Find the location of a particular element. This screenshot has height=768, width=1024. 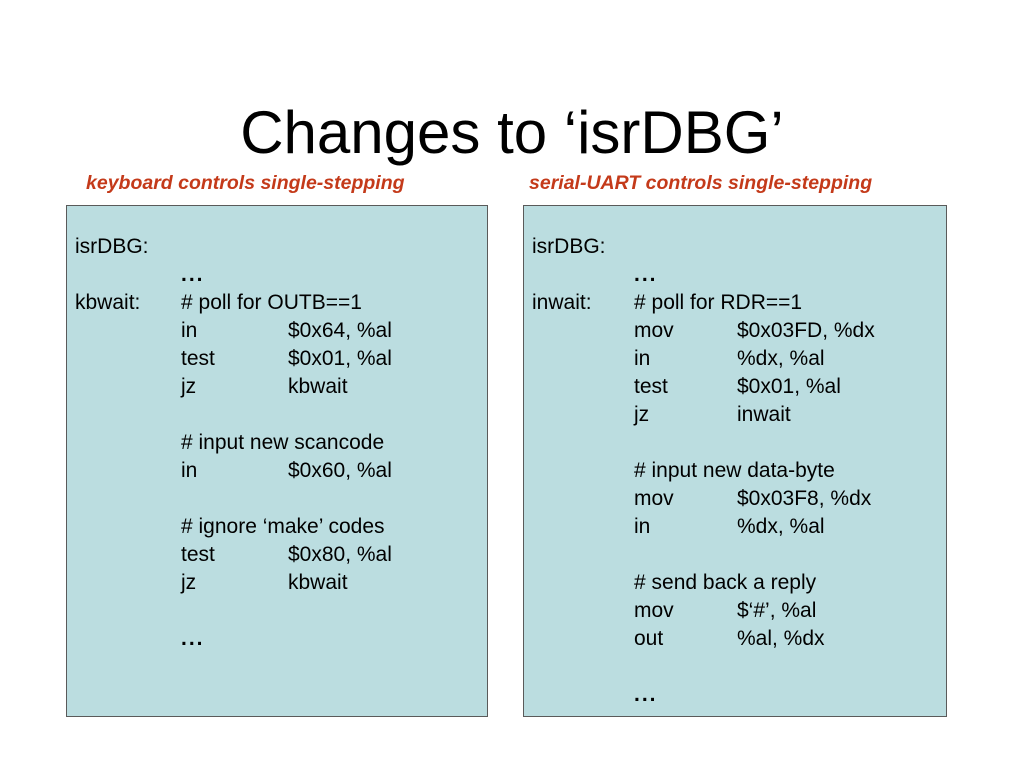

code-line: in $0x60, %al is located at coordinates (285, 471).